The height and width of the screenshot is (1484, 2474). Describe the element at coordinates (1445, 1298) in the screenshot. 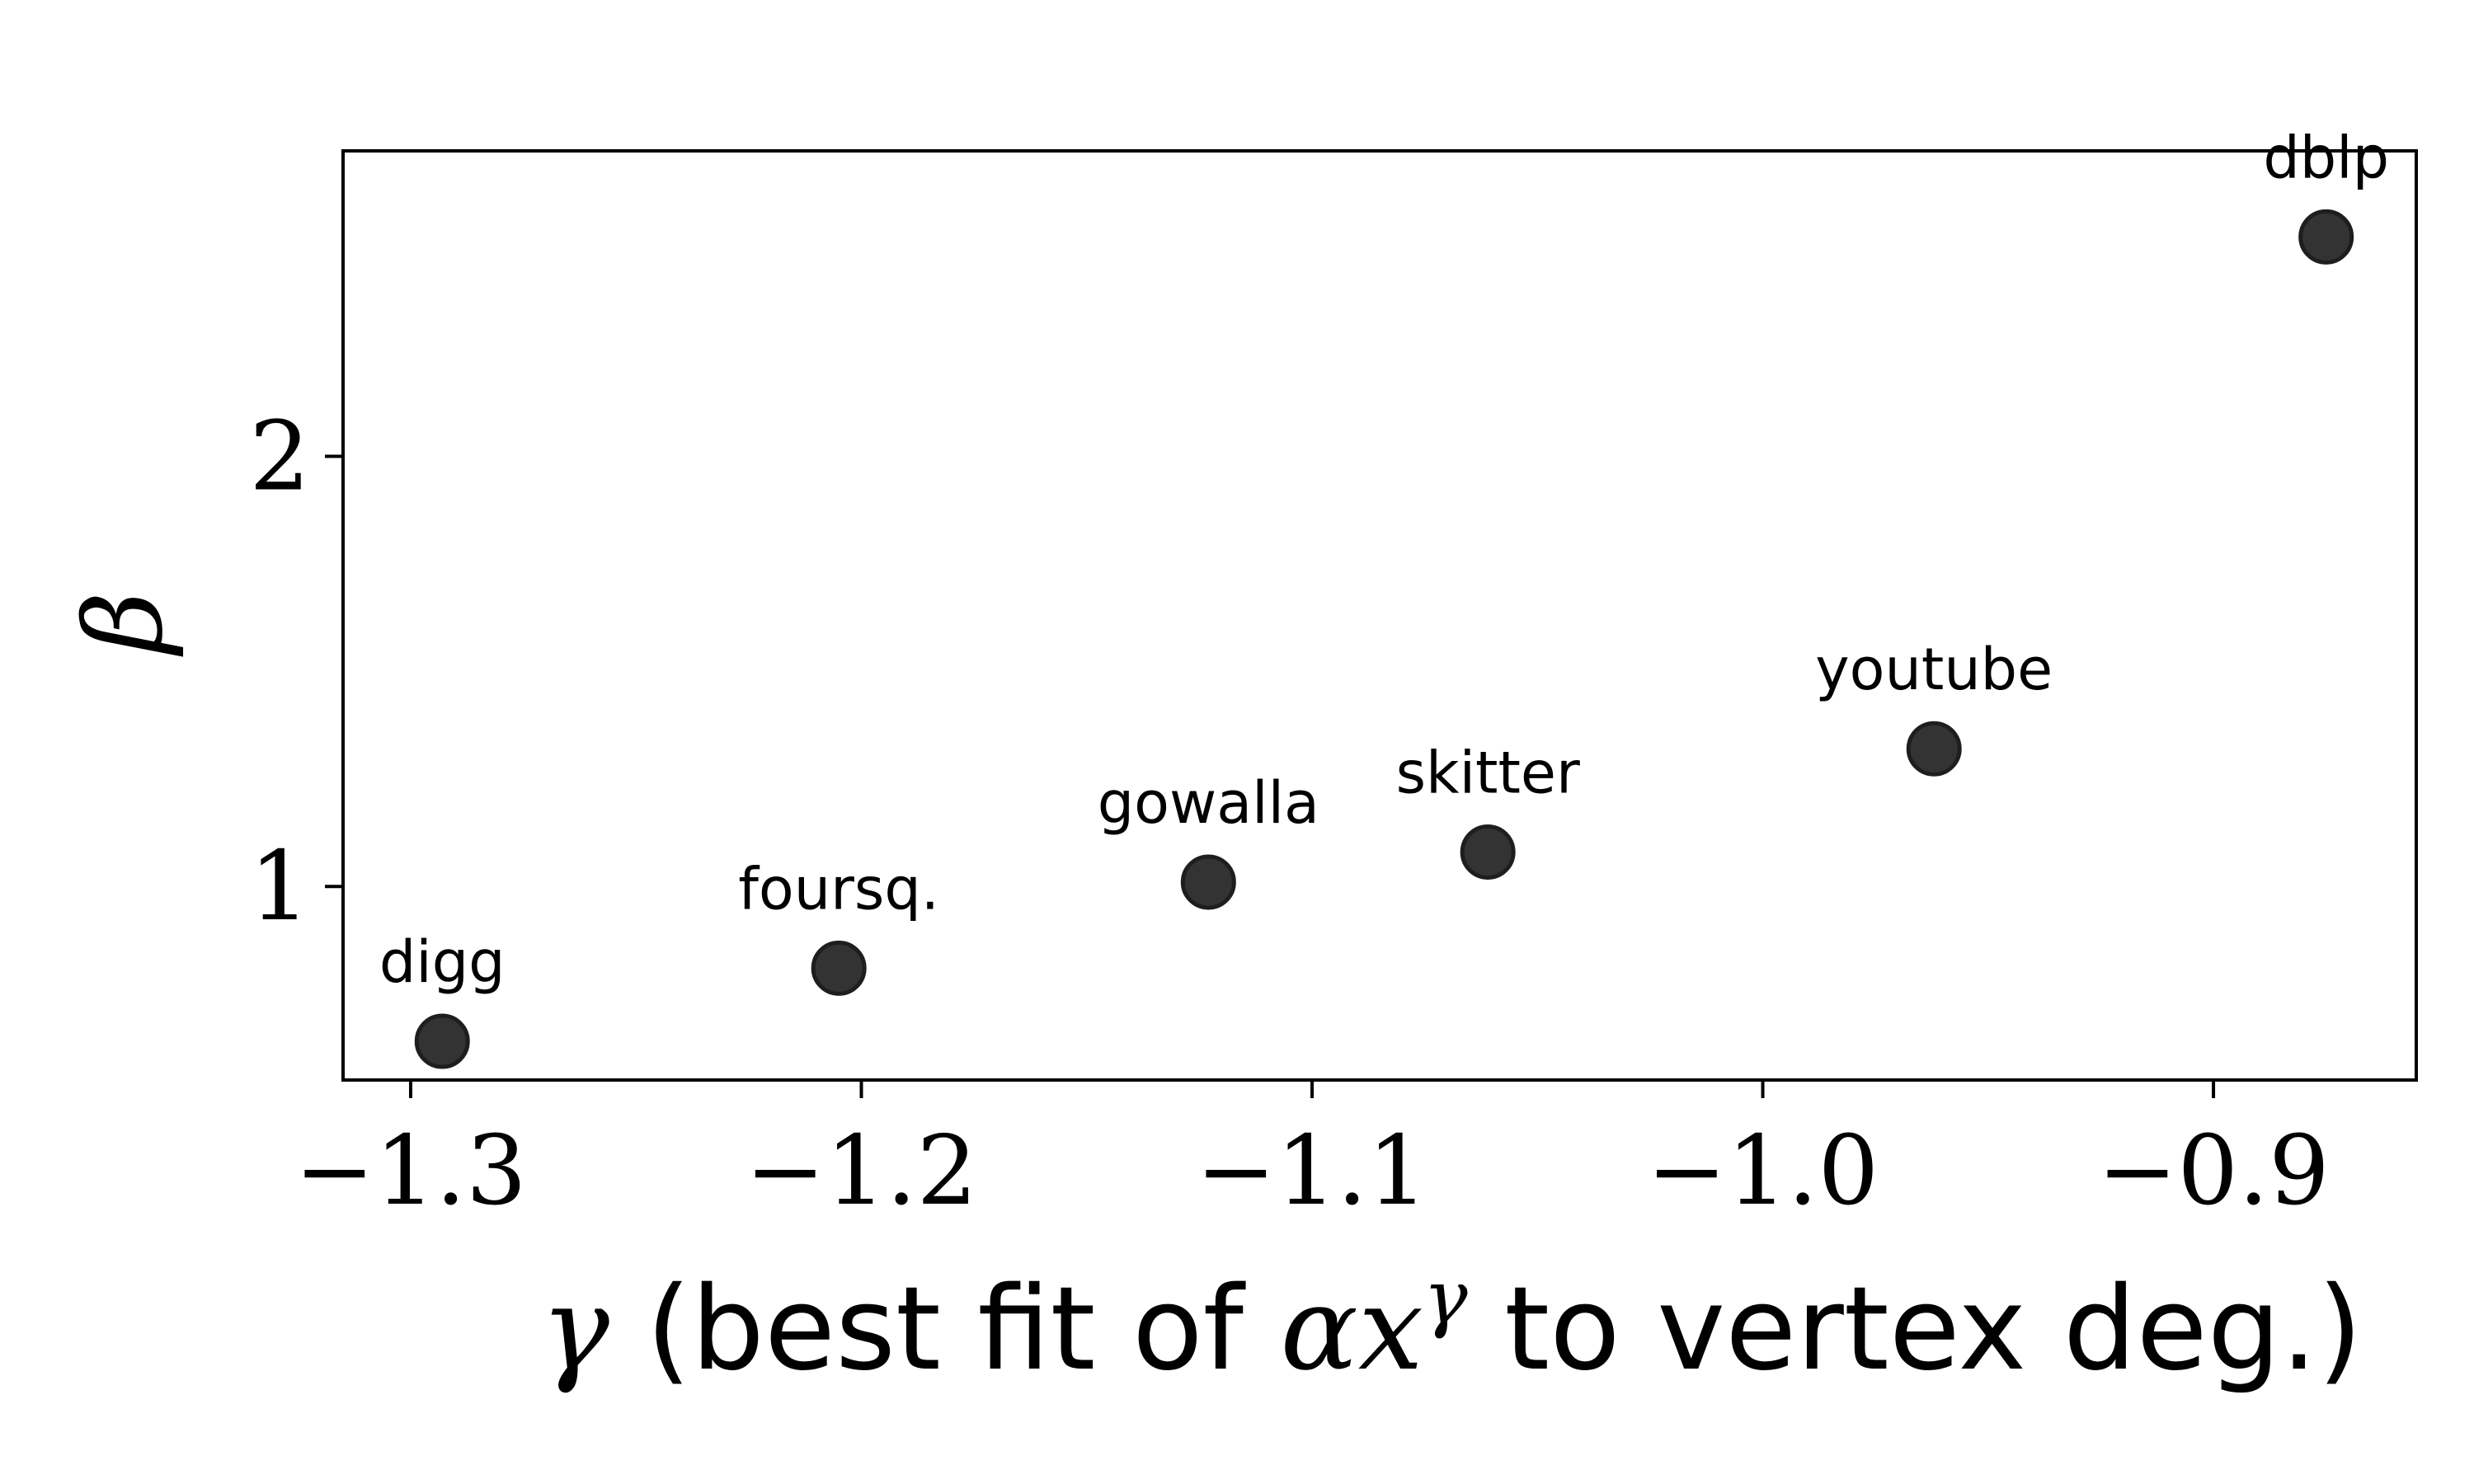

I see `x-axis-title-superscript: γ` at that location.